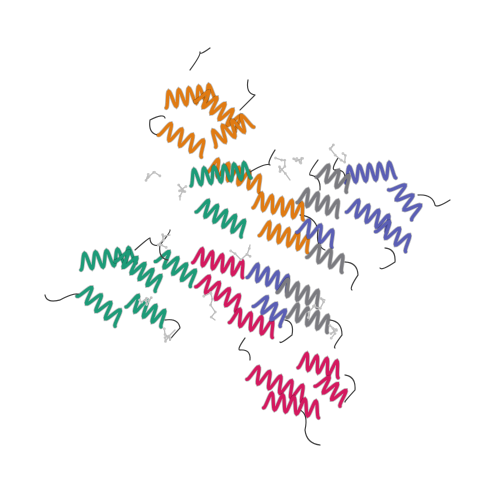  What do you see at coordinates (237, 151) in the screenshot?
I see `chain-orange` at bounding box center [237, 151].